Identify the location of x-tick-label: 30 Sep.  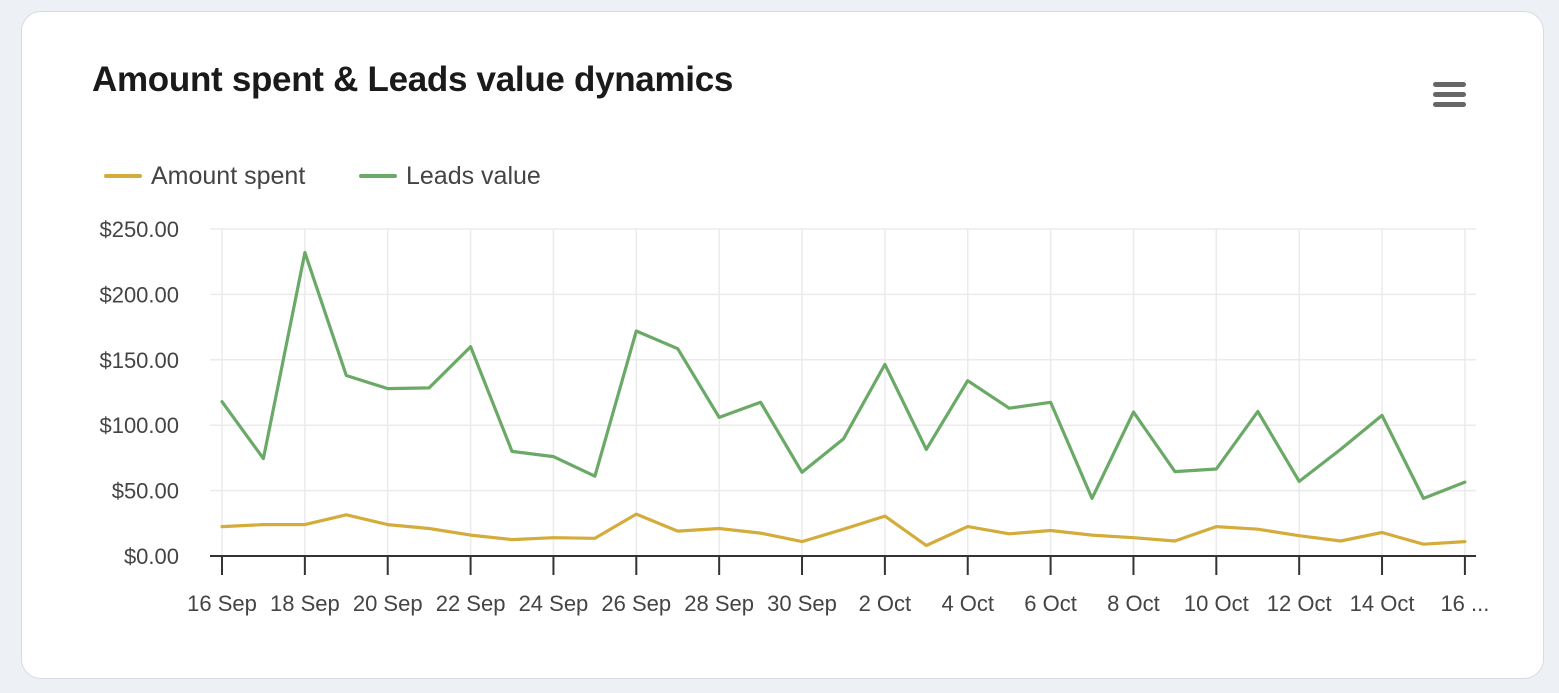
(802, 603).